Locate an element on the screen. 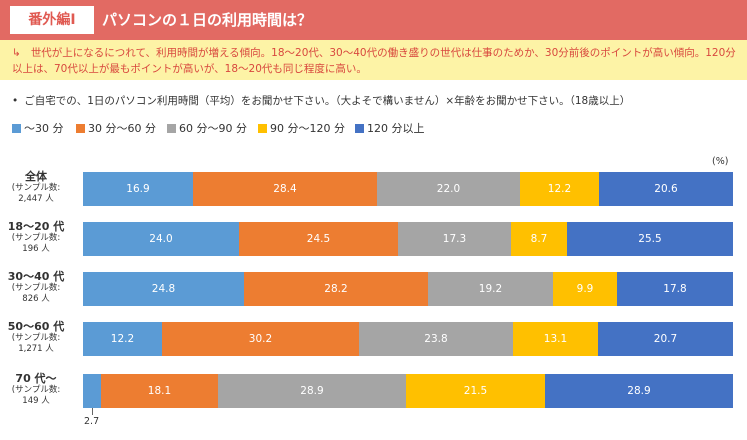  row-label: 30〜40 代 (サンプル数: 826 人 is located at coordinates (36, 287).